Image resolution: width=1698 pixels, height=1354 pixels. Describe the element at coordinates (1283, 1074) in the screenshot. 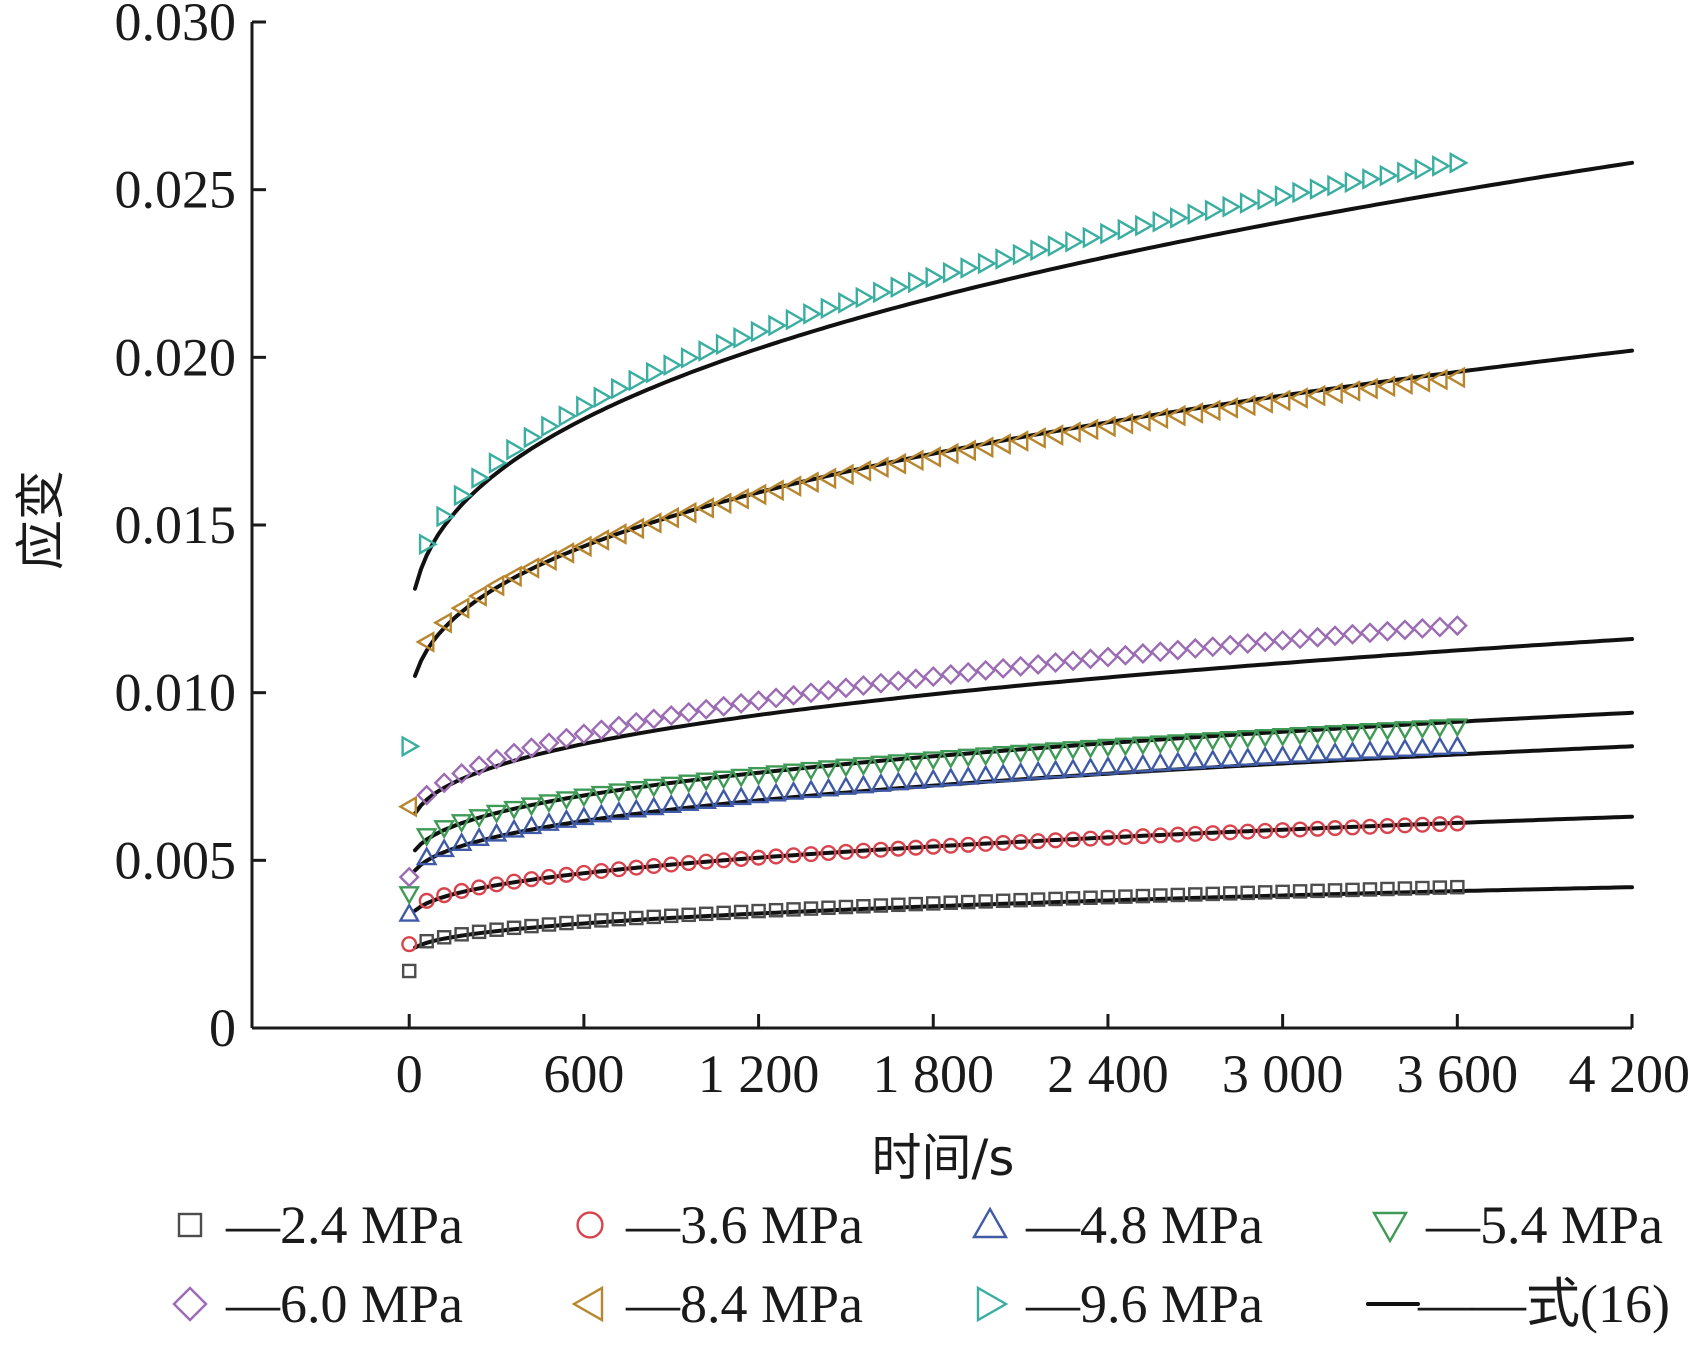

I see `x-tick-label: 3 000` at that location.